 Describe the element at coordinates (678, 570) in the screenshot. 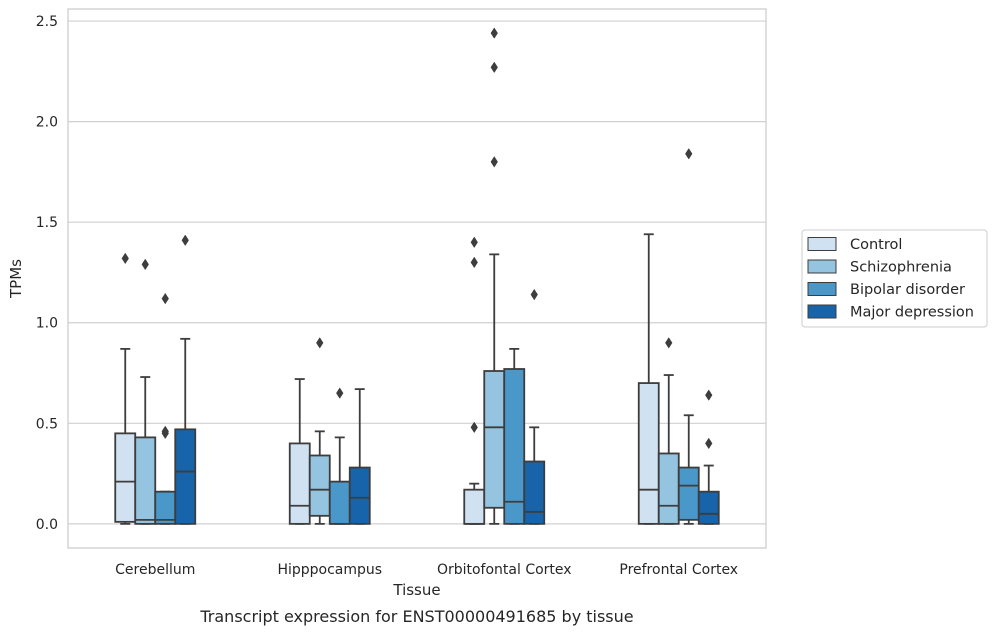

I see `x-tick-label: Prefrontal Cortex` at that location.